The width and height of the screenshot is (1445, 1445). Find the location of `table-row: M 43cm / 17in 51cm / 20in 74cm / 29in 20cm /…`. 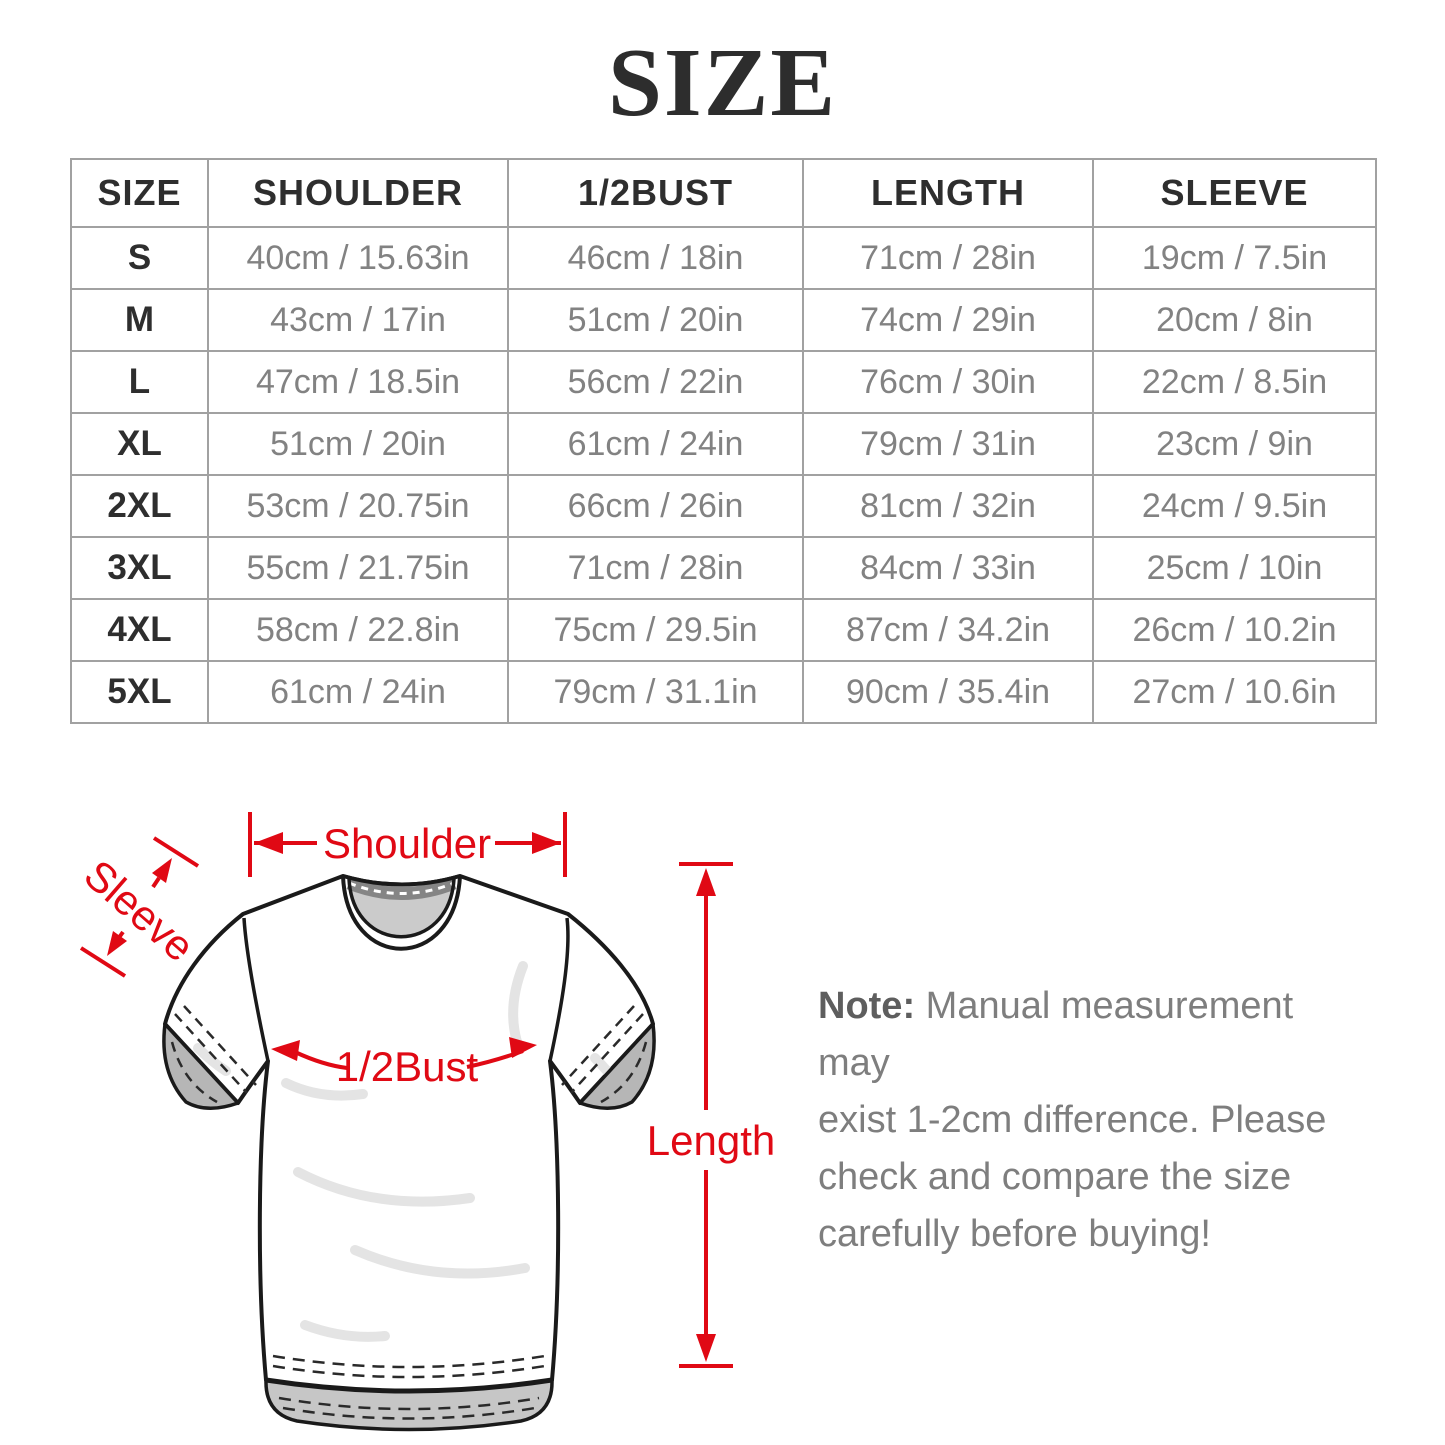

table-row: M 43cm / 17in 51cm / 20in 74cm / 29in 20cm /… is located at coordinates (723, 320).